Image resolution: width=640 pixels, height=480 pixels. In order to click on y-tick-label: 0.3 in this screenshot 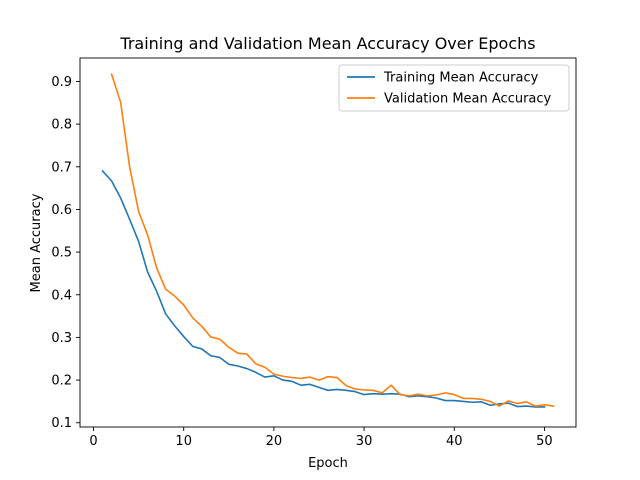, I will do `click(61, 338)`.